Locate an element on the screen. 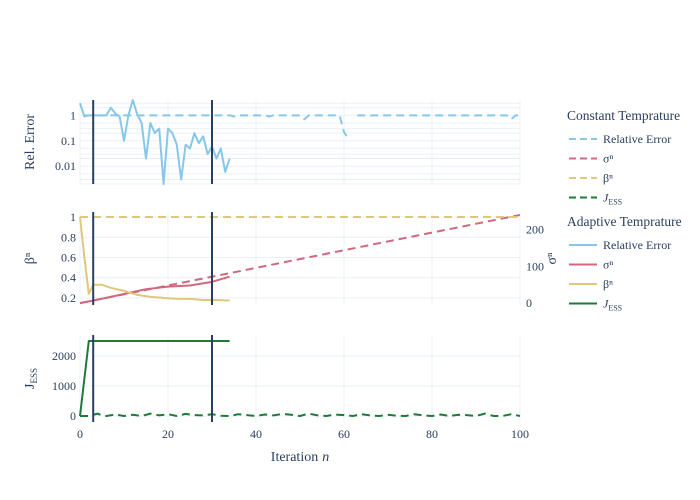 Image resolution: width=700 pixels, height=500 pixels. y-tick-label: 2000 is located at coordinates (64, 356).